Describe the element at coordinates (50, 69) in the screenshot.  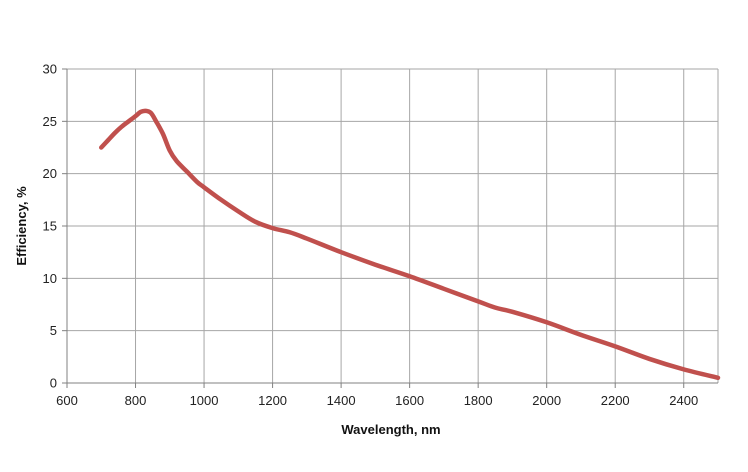
I see `y-tick-label: 30` at that location.